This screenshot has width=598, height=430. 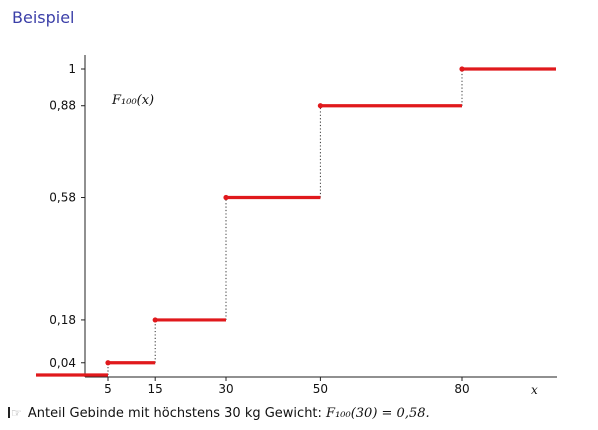 I want to click on y-tick-label: 0,18, so click(x=62, y=320).